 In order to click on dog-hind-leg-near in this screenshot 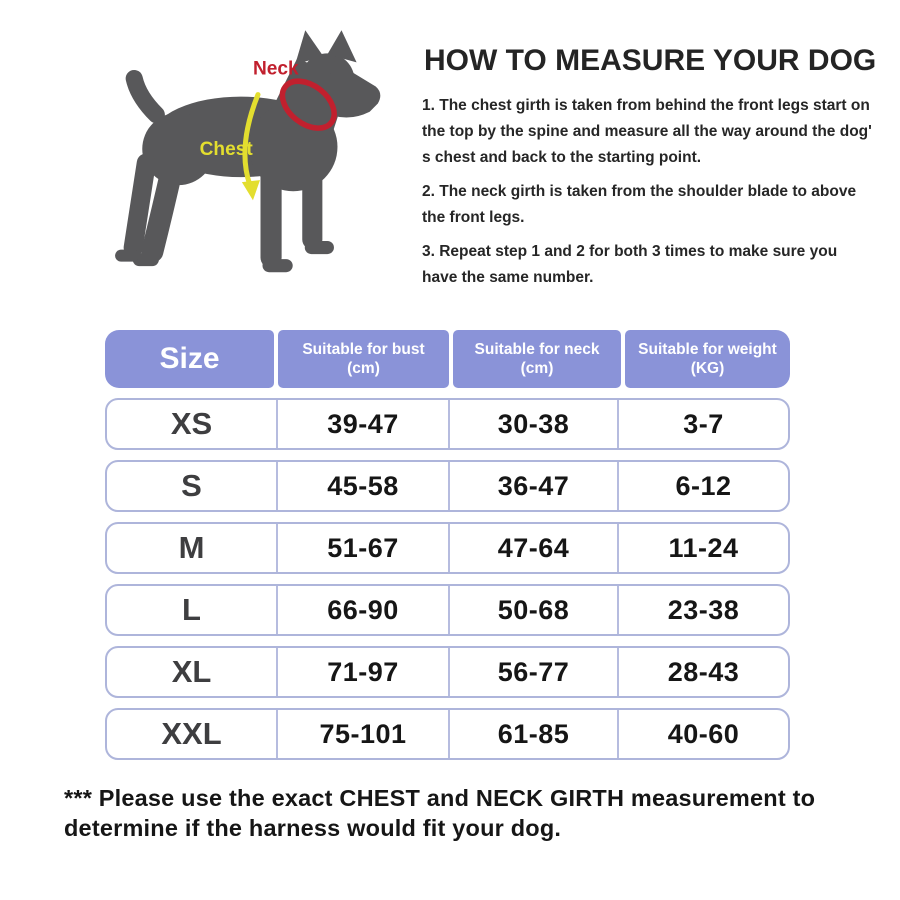, I will do `click(162, 209)`.